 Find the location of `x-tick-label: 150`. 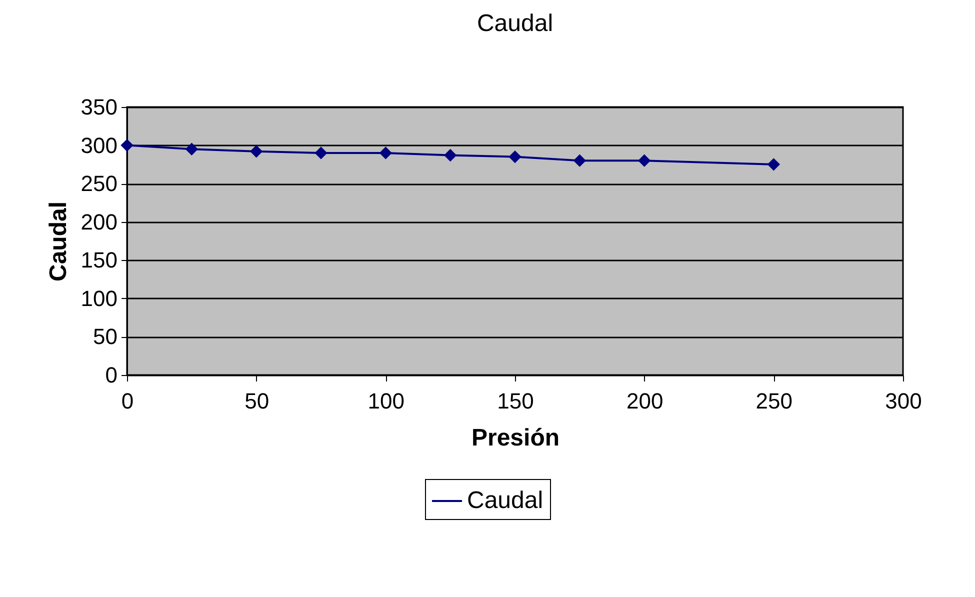

x-tick-label: 150 is located at coordinates (515, 401).